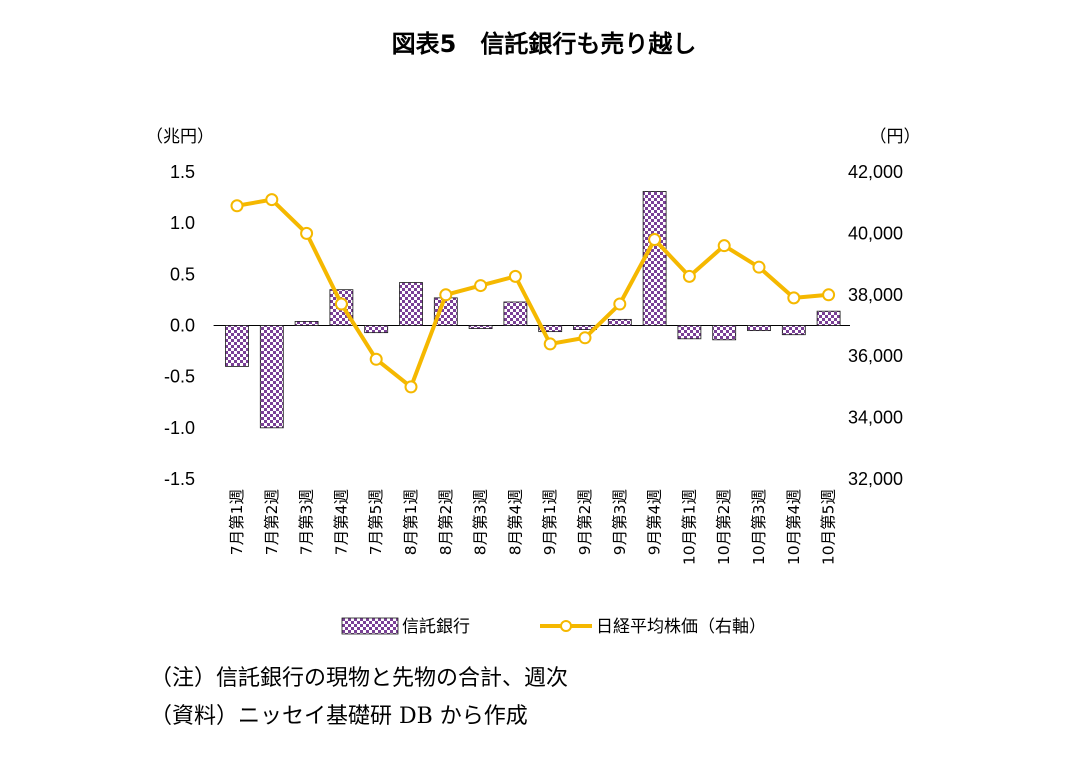 The image size is (1089, 768). What do you see at coordinates (339, 716) in the screenshot?
I see `source-footnote: （資料）ニッセイ基礎研 DB から作成` at bounding box center [339, 716].